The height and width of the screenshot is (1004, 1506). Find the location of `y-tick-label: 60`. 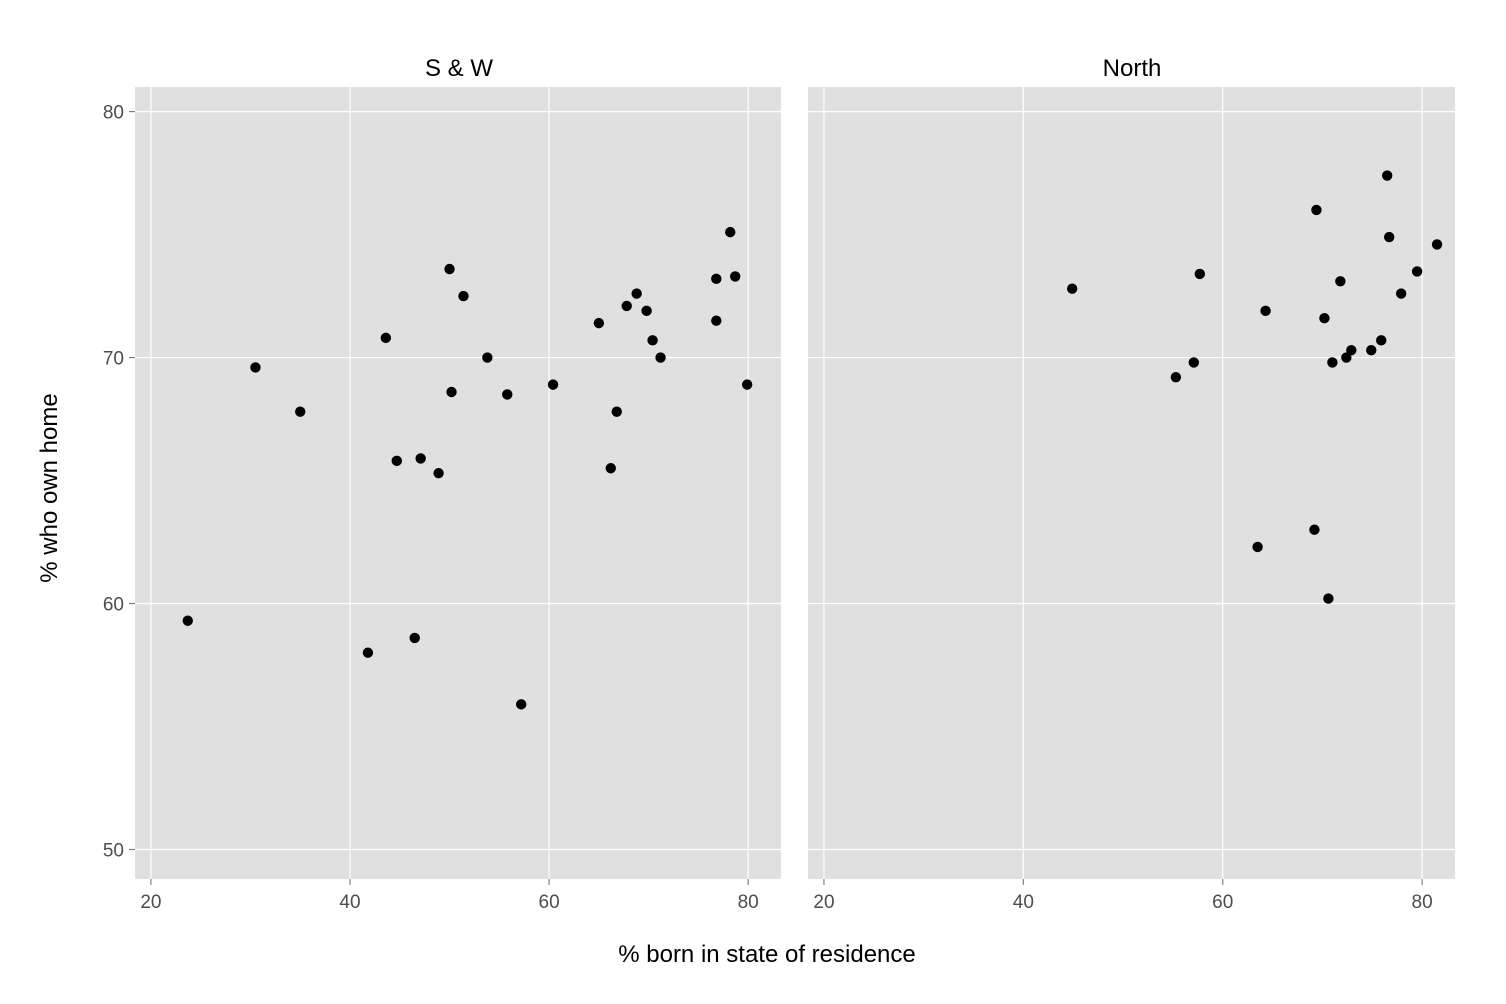

y-tick-label: 60 is located at coordinates (113, 605).